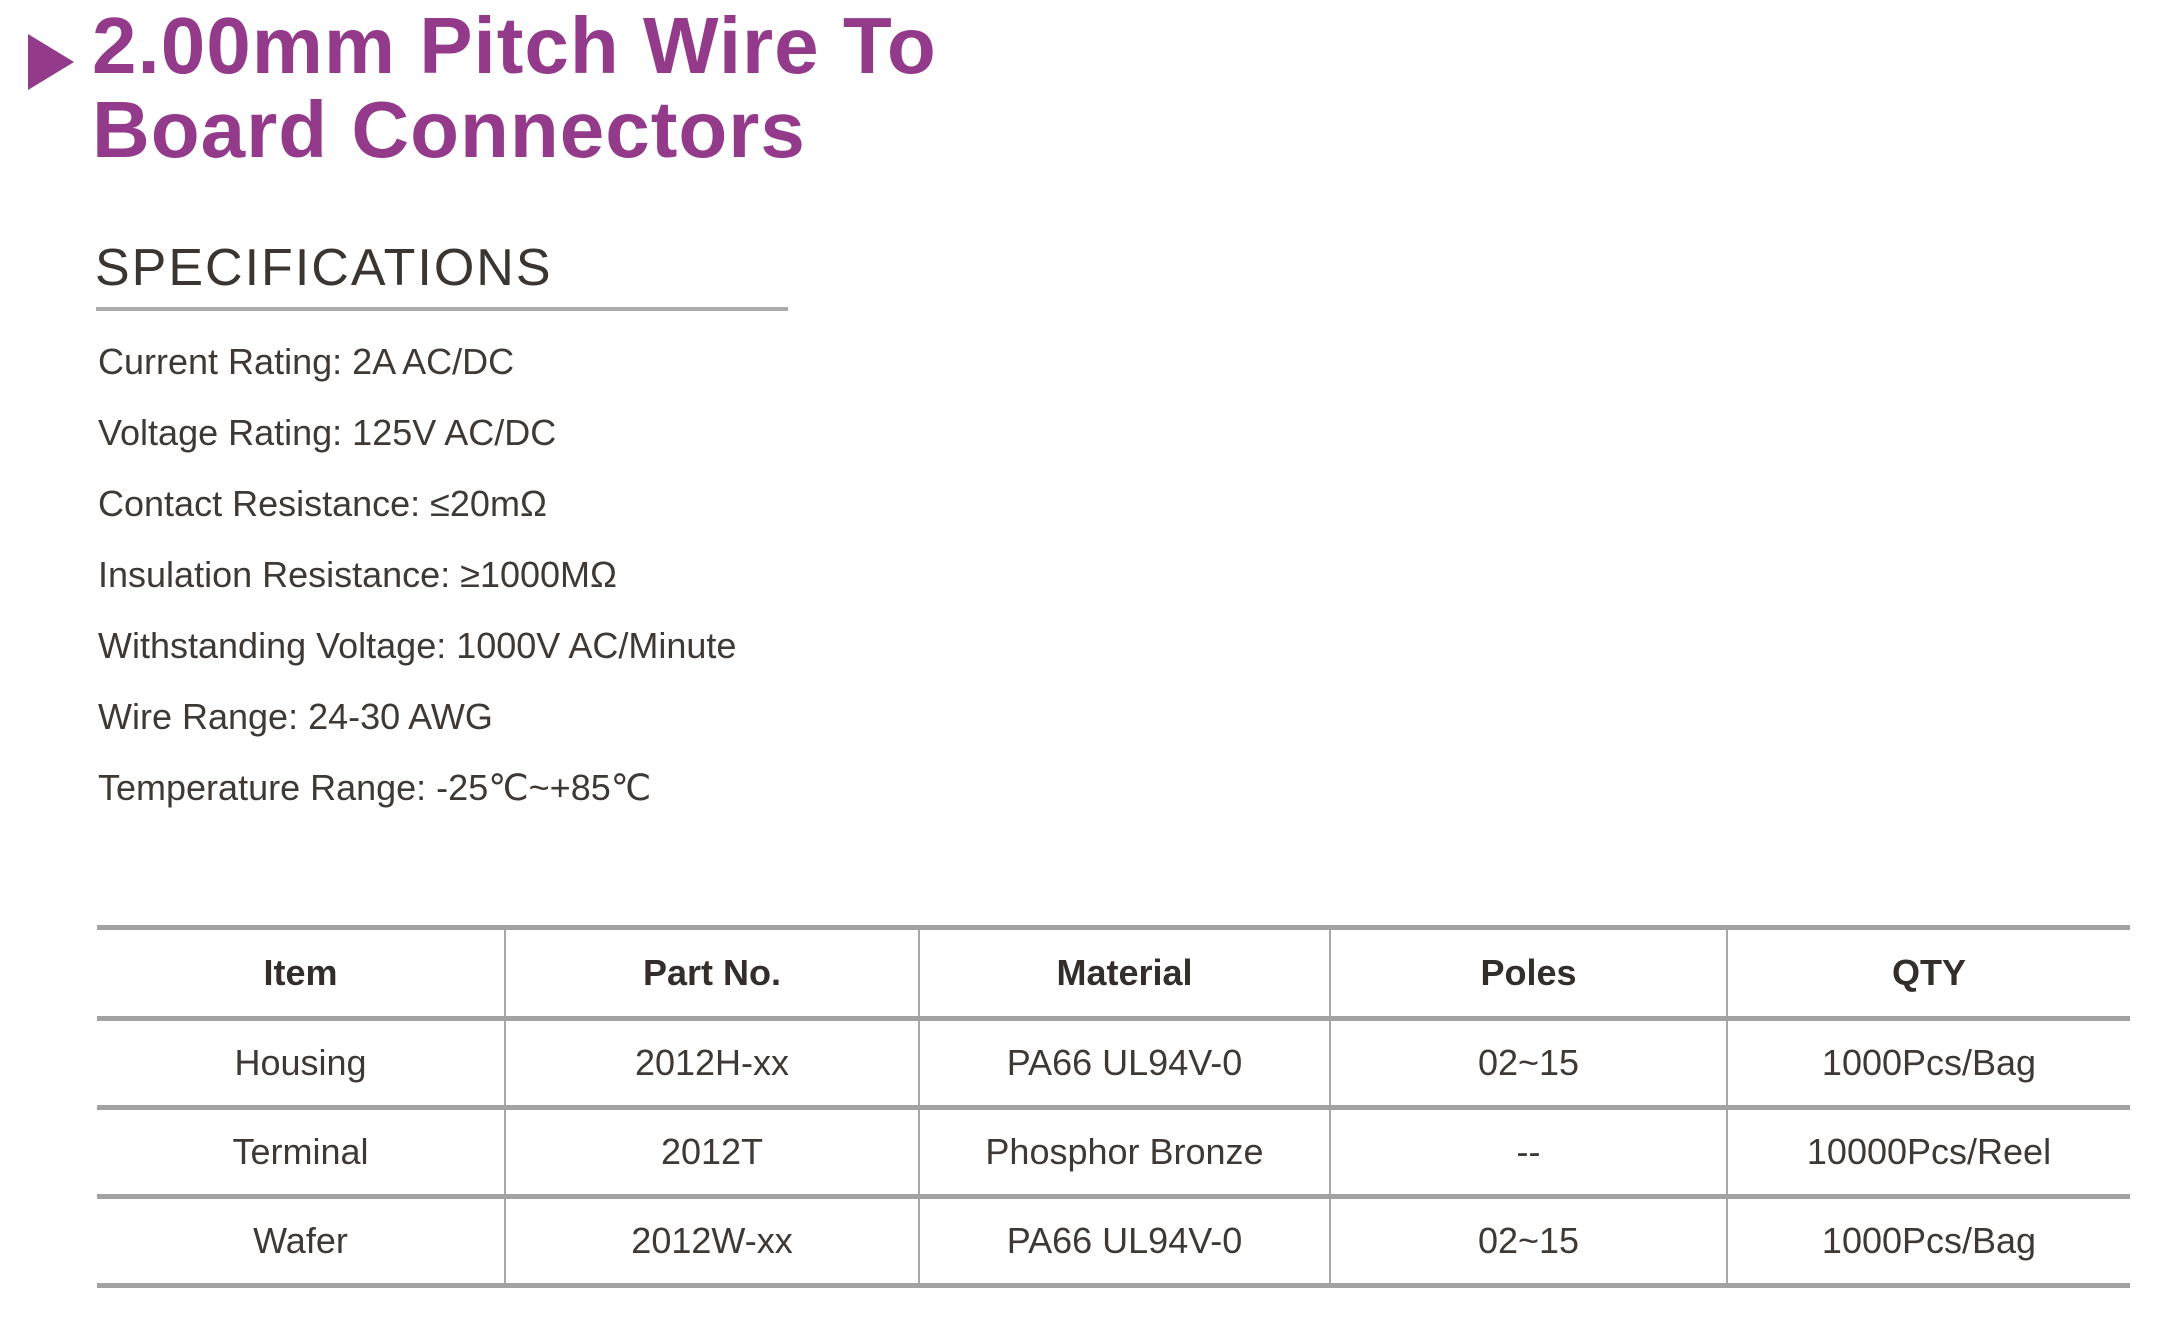 Image resolution: width=2172 pixels, height=1324 pixels. I want to click on table-cell: 2012T, so click(711, 1152).